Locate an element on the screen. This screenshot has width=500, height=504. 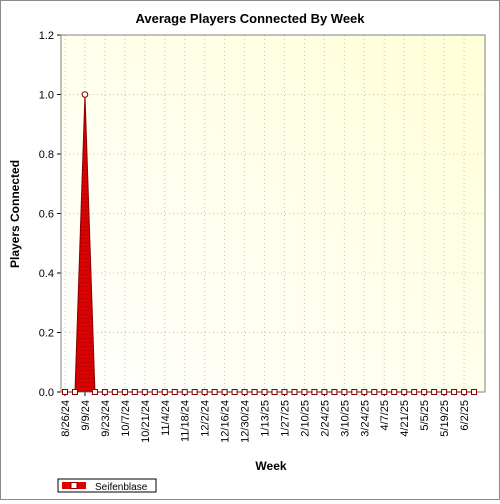
x-axis-label: Week is located at coordinates (270, 466).